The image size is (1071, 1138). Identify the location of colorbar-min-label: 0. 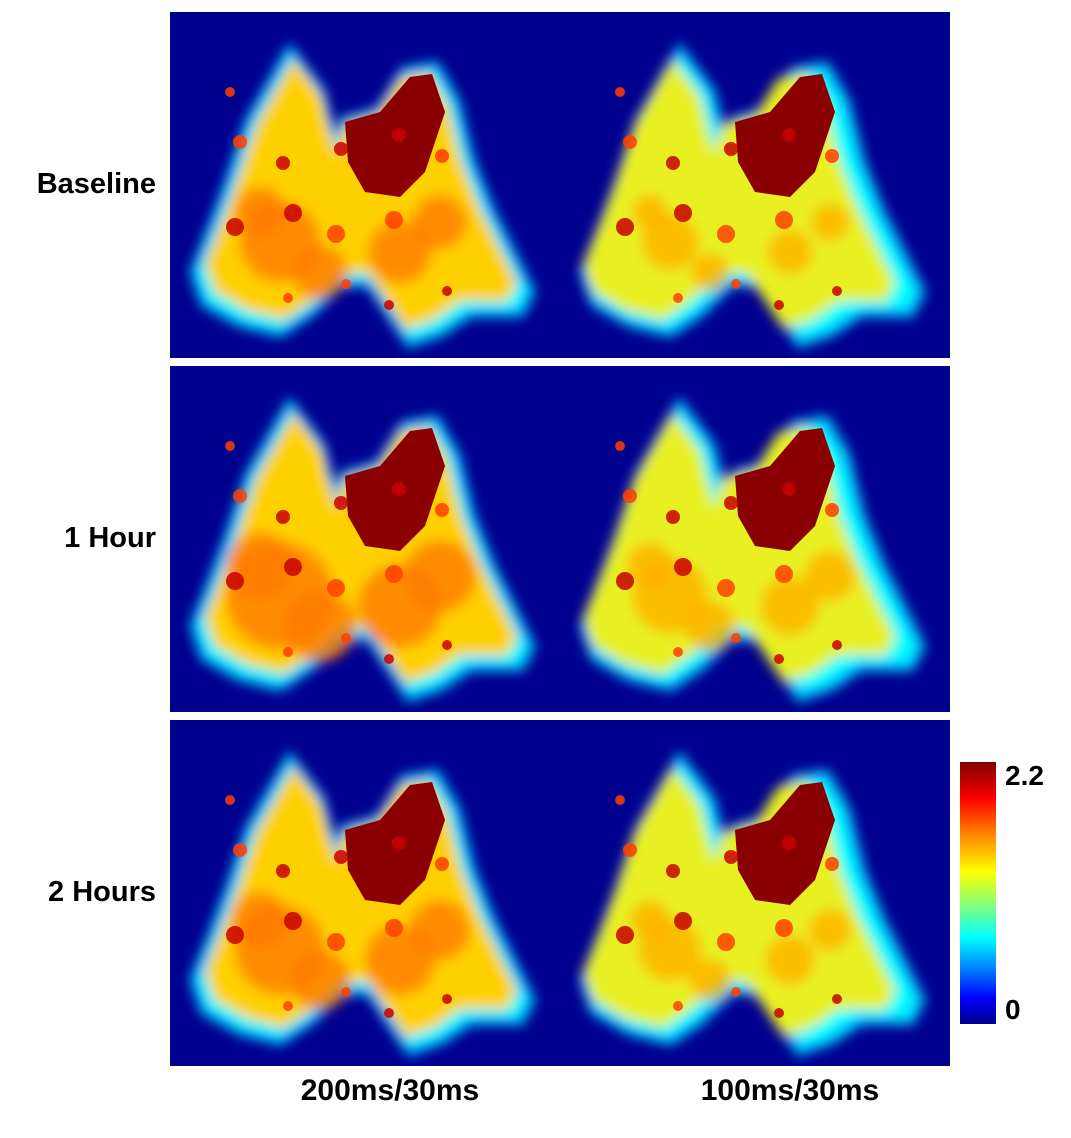
(1013, 1009).